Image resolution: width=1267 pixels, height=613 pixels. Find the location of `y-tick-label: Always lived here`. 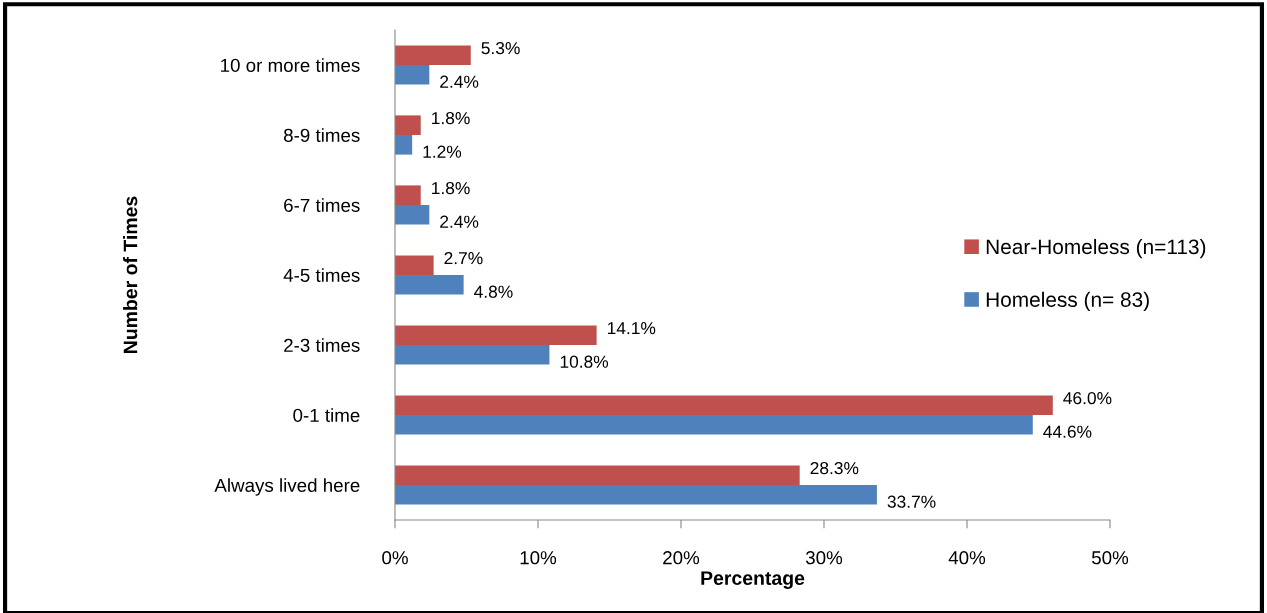

y-tick-label: Always lived here is located at coordinates (287, 487).